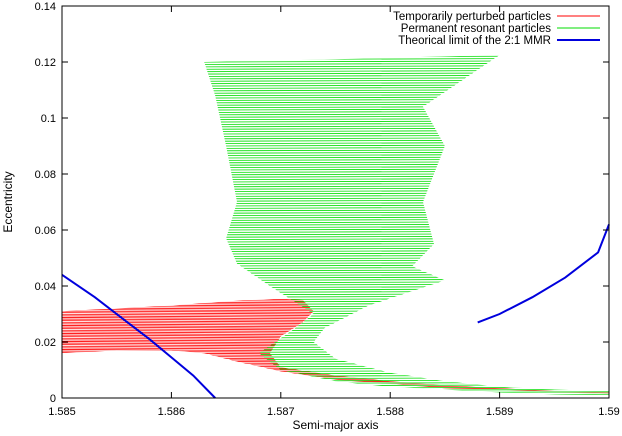 Image resolution: width=622 pixels, height=436 pixels. I want to click on x-tick-label: 1.585, so click(62, 412).